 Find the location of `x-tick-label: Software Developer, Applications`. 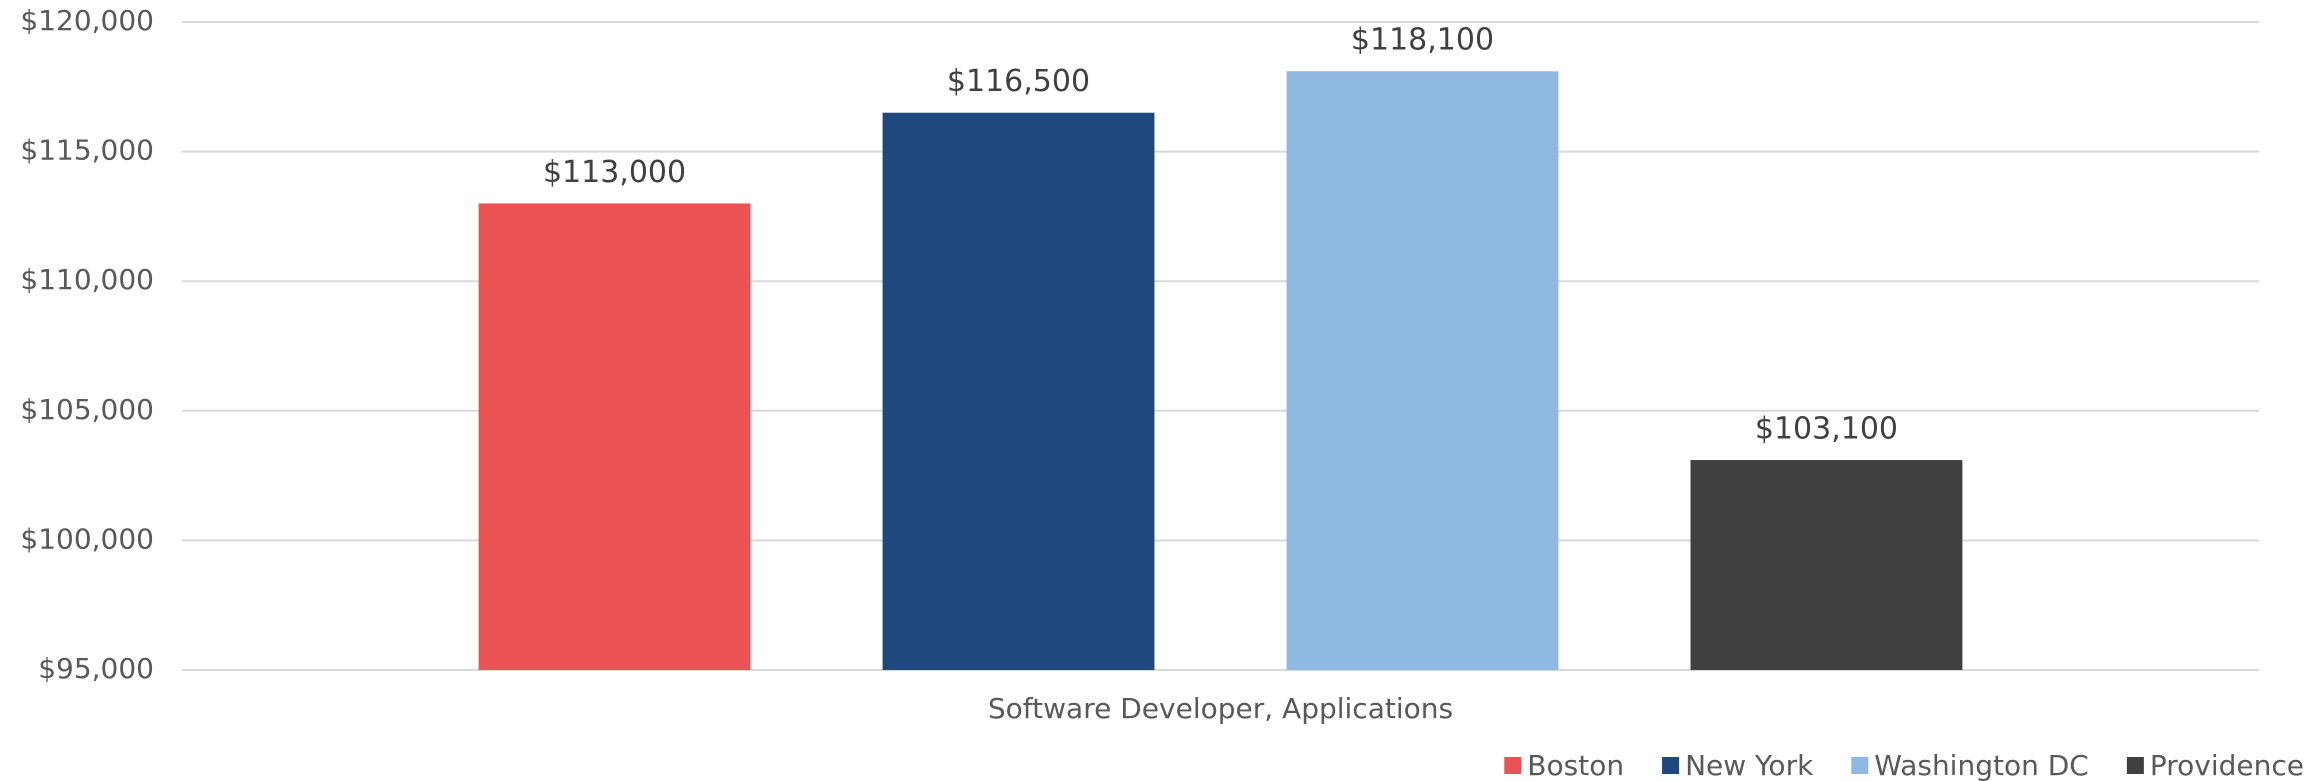

x-tick-label: Software Developer, Applications is located at coordinates (1220, 708).